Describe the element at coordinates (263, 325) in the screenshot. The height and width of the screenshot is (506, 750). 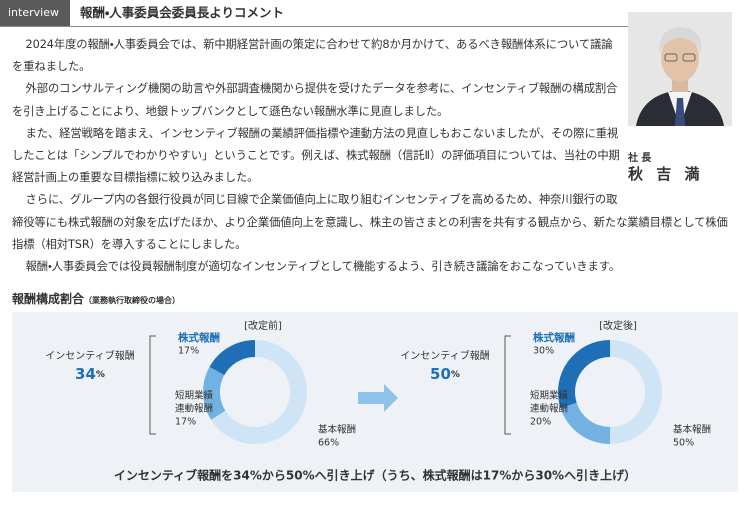
I see `chart-label: [改定前]` at that location.